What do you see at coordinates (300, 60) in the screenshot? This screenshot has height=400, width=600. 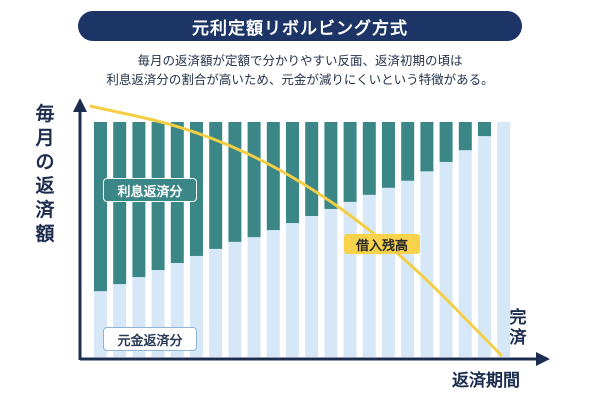 I see `description-line-1: 毎月の返済額が定額で分かりやすい反面、返済初期の頃は` at bounding box center [300, 60].